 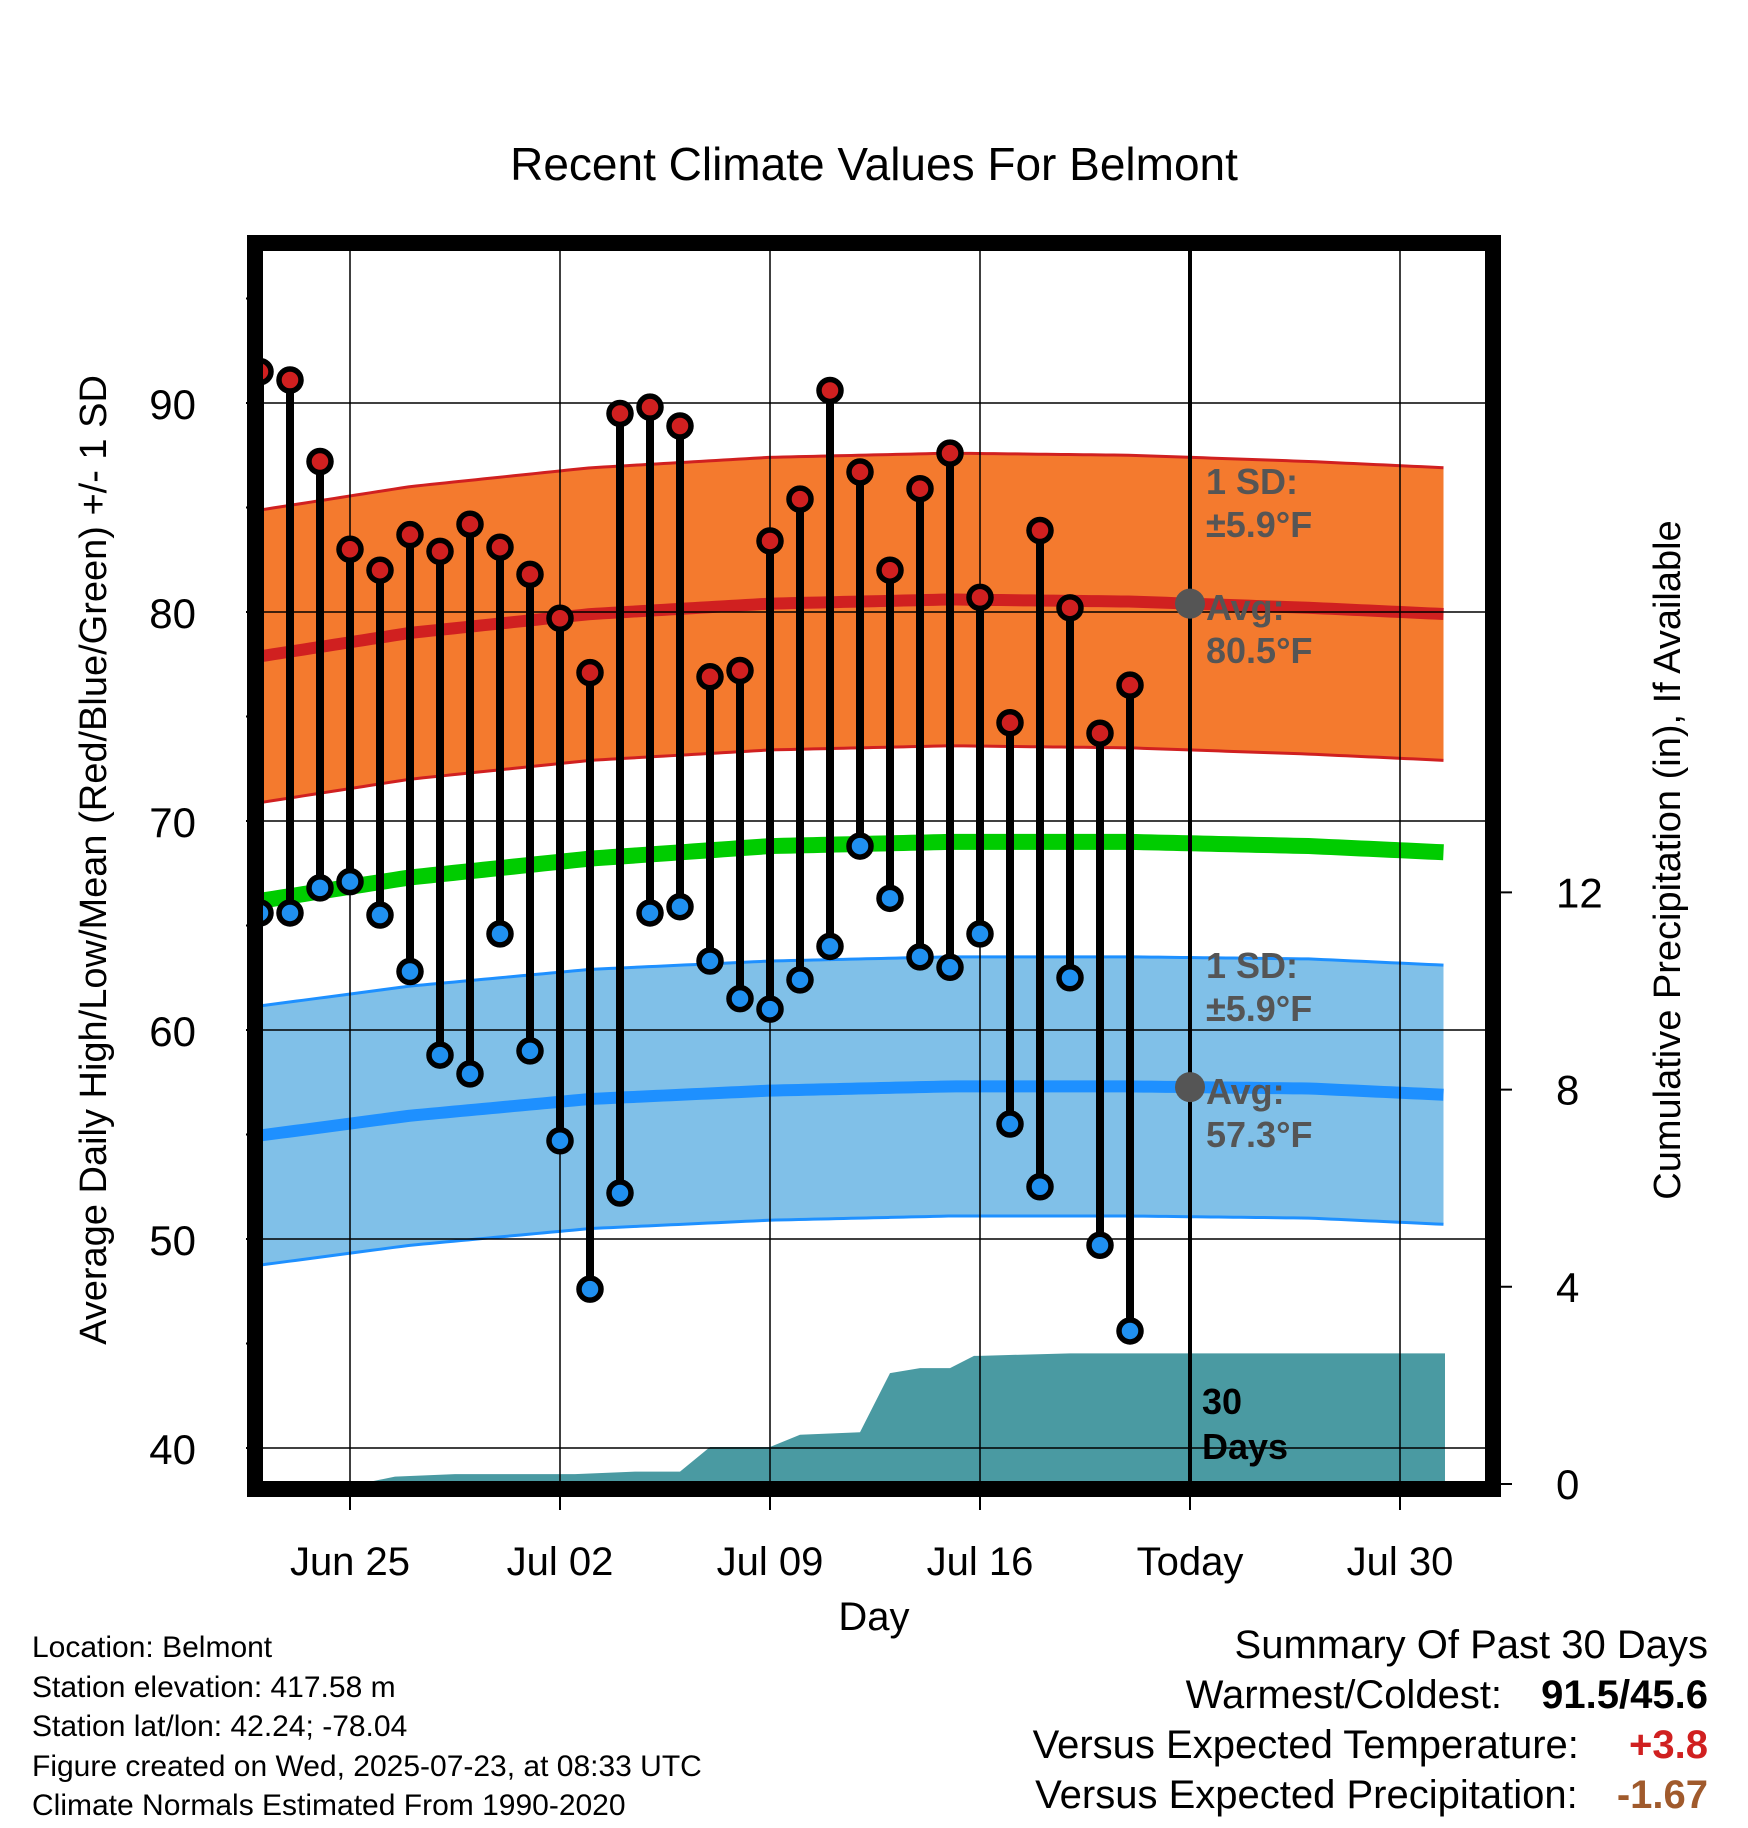 What do you see at coordinates (1245, 1091) in the screenshot?
I see `low-avg-label: Avg:` at bounding box center [1245, 1091].